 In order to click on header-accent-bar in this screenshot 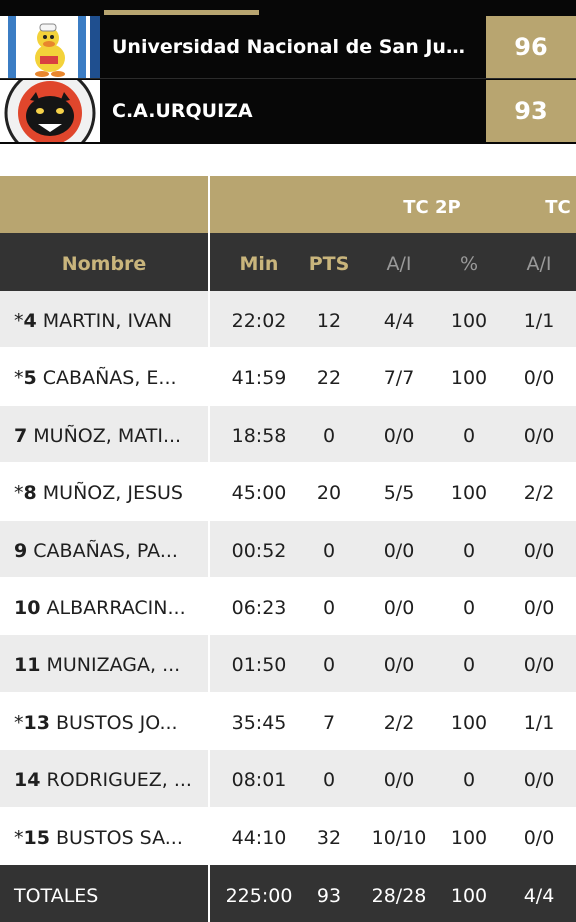, I will do `click(181, 12)`.